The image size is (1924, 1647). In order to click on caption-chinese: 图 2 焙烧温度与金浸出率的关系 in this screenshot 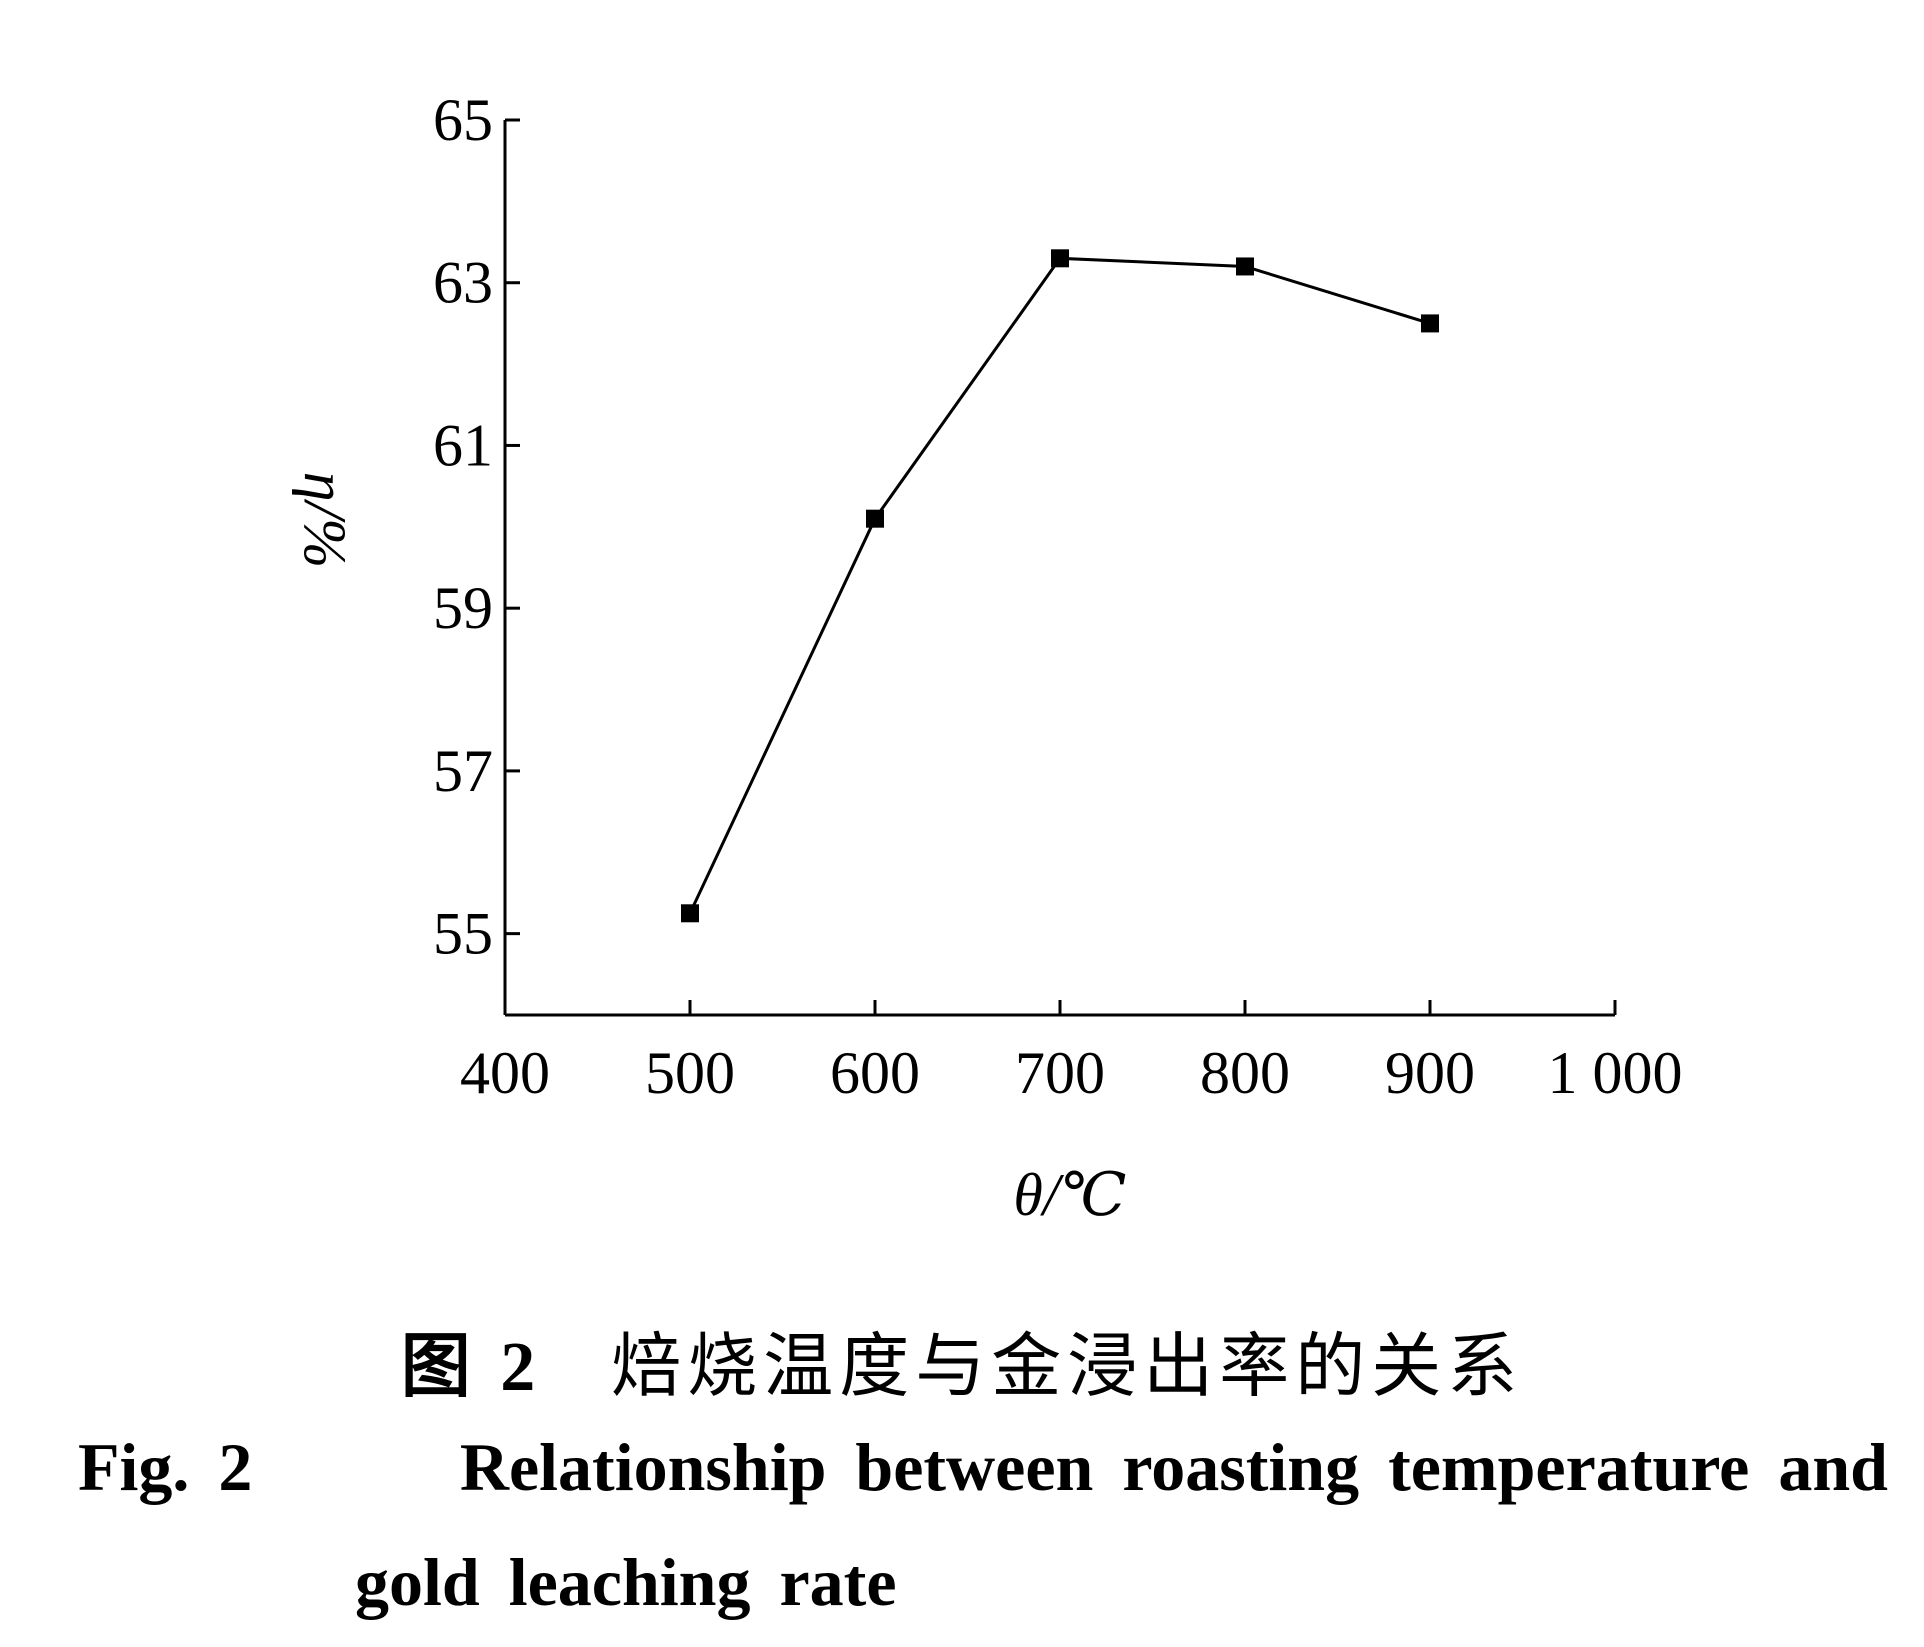, I will do `click(962, 1360)`.